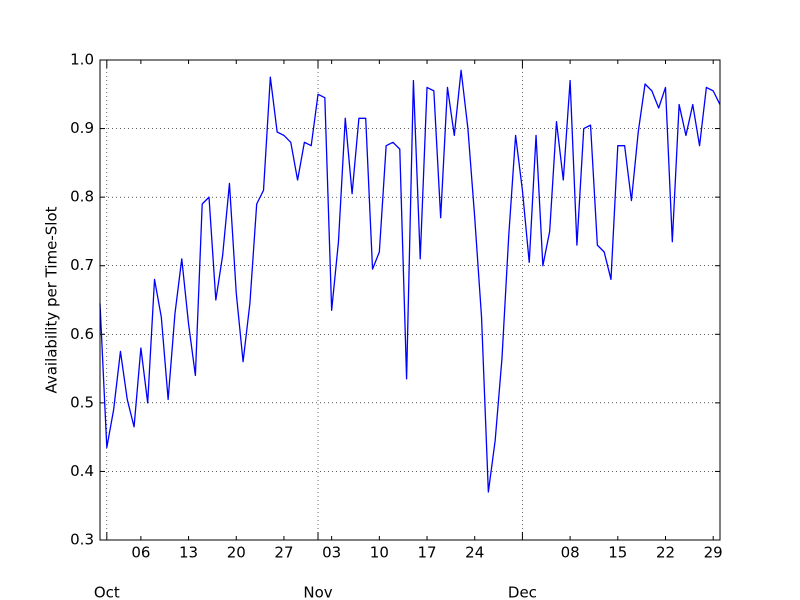 This screenshot has width=800, height=600. What do you see at coordinates (82, 334) in the screenshot?
I see `y-tick-label: 0.6` at bounding box center [82, 334].